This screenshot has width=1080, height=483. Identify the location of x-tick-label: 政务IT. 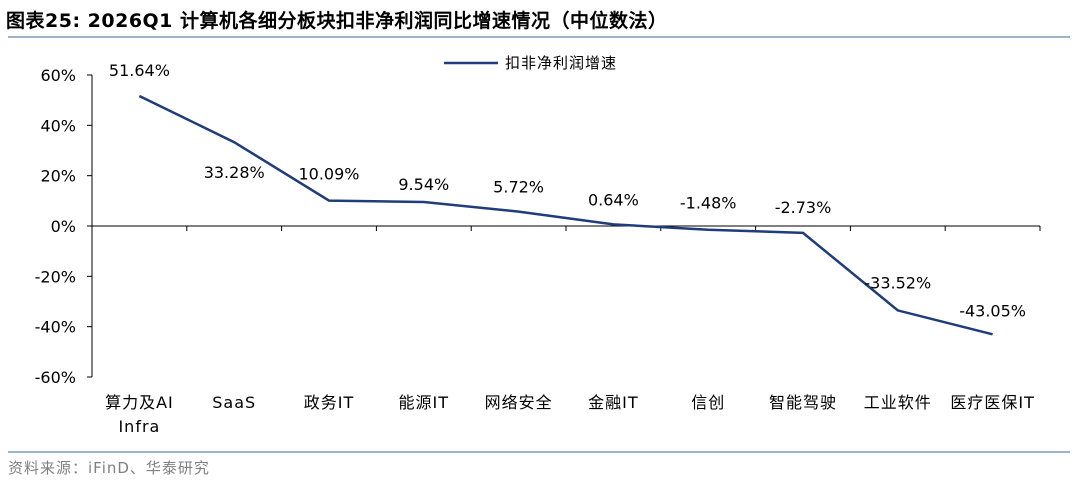
(329, 402).